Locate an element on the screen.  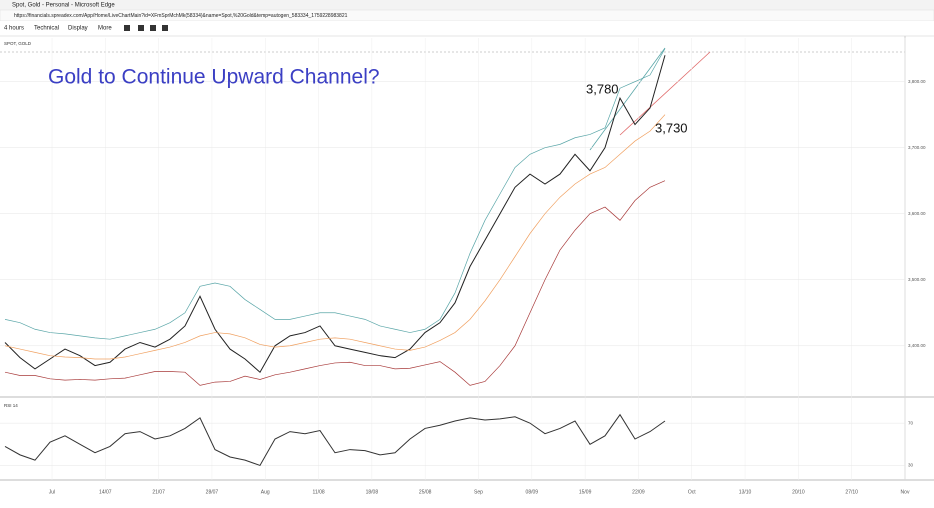
toolbar is located at coordinates (467, 28).